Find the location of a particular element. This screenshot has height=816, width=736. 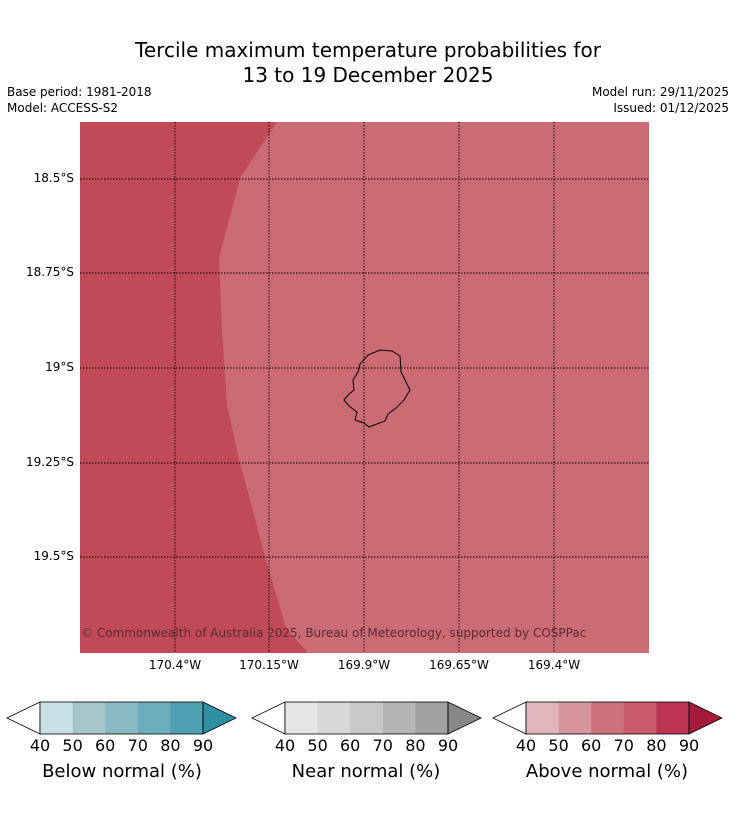

lon-tick-label: 169.65°W is located at coordinates (459, 665).